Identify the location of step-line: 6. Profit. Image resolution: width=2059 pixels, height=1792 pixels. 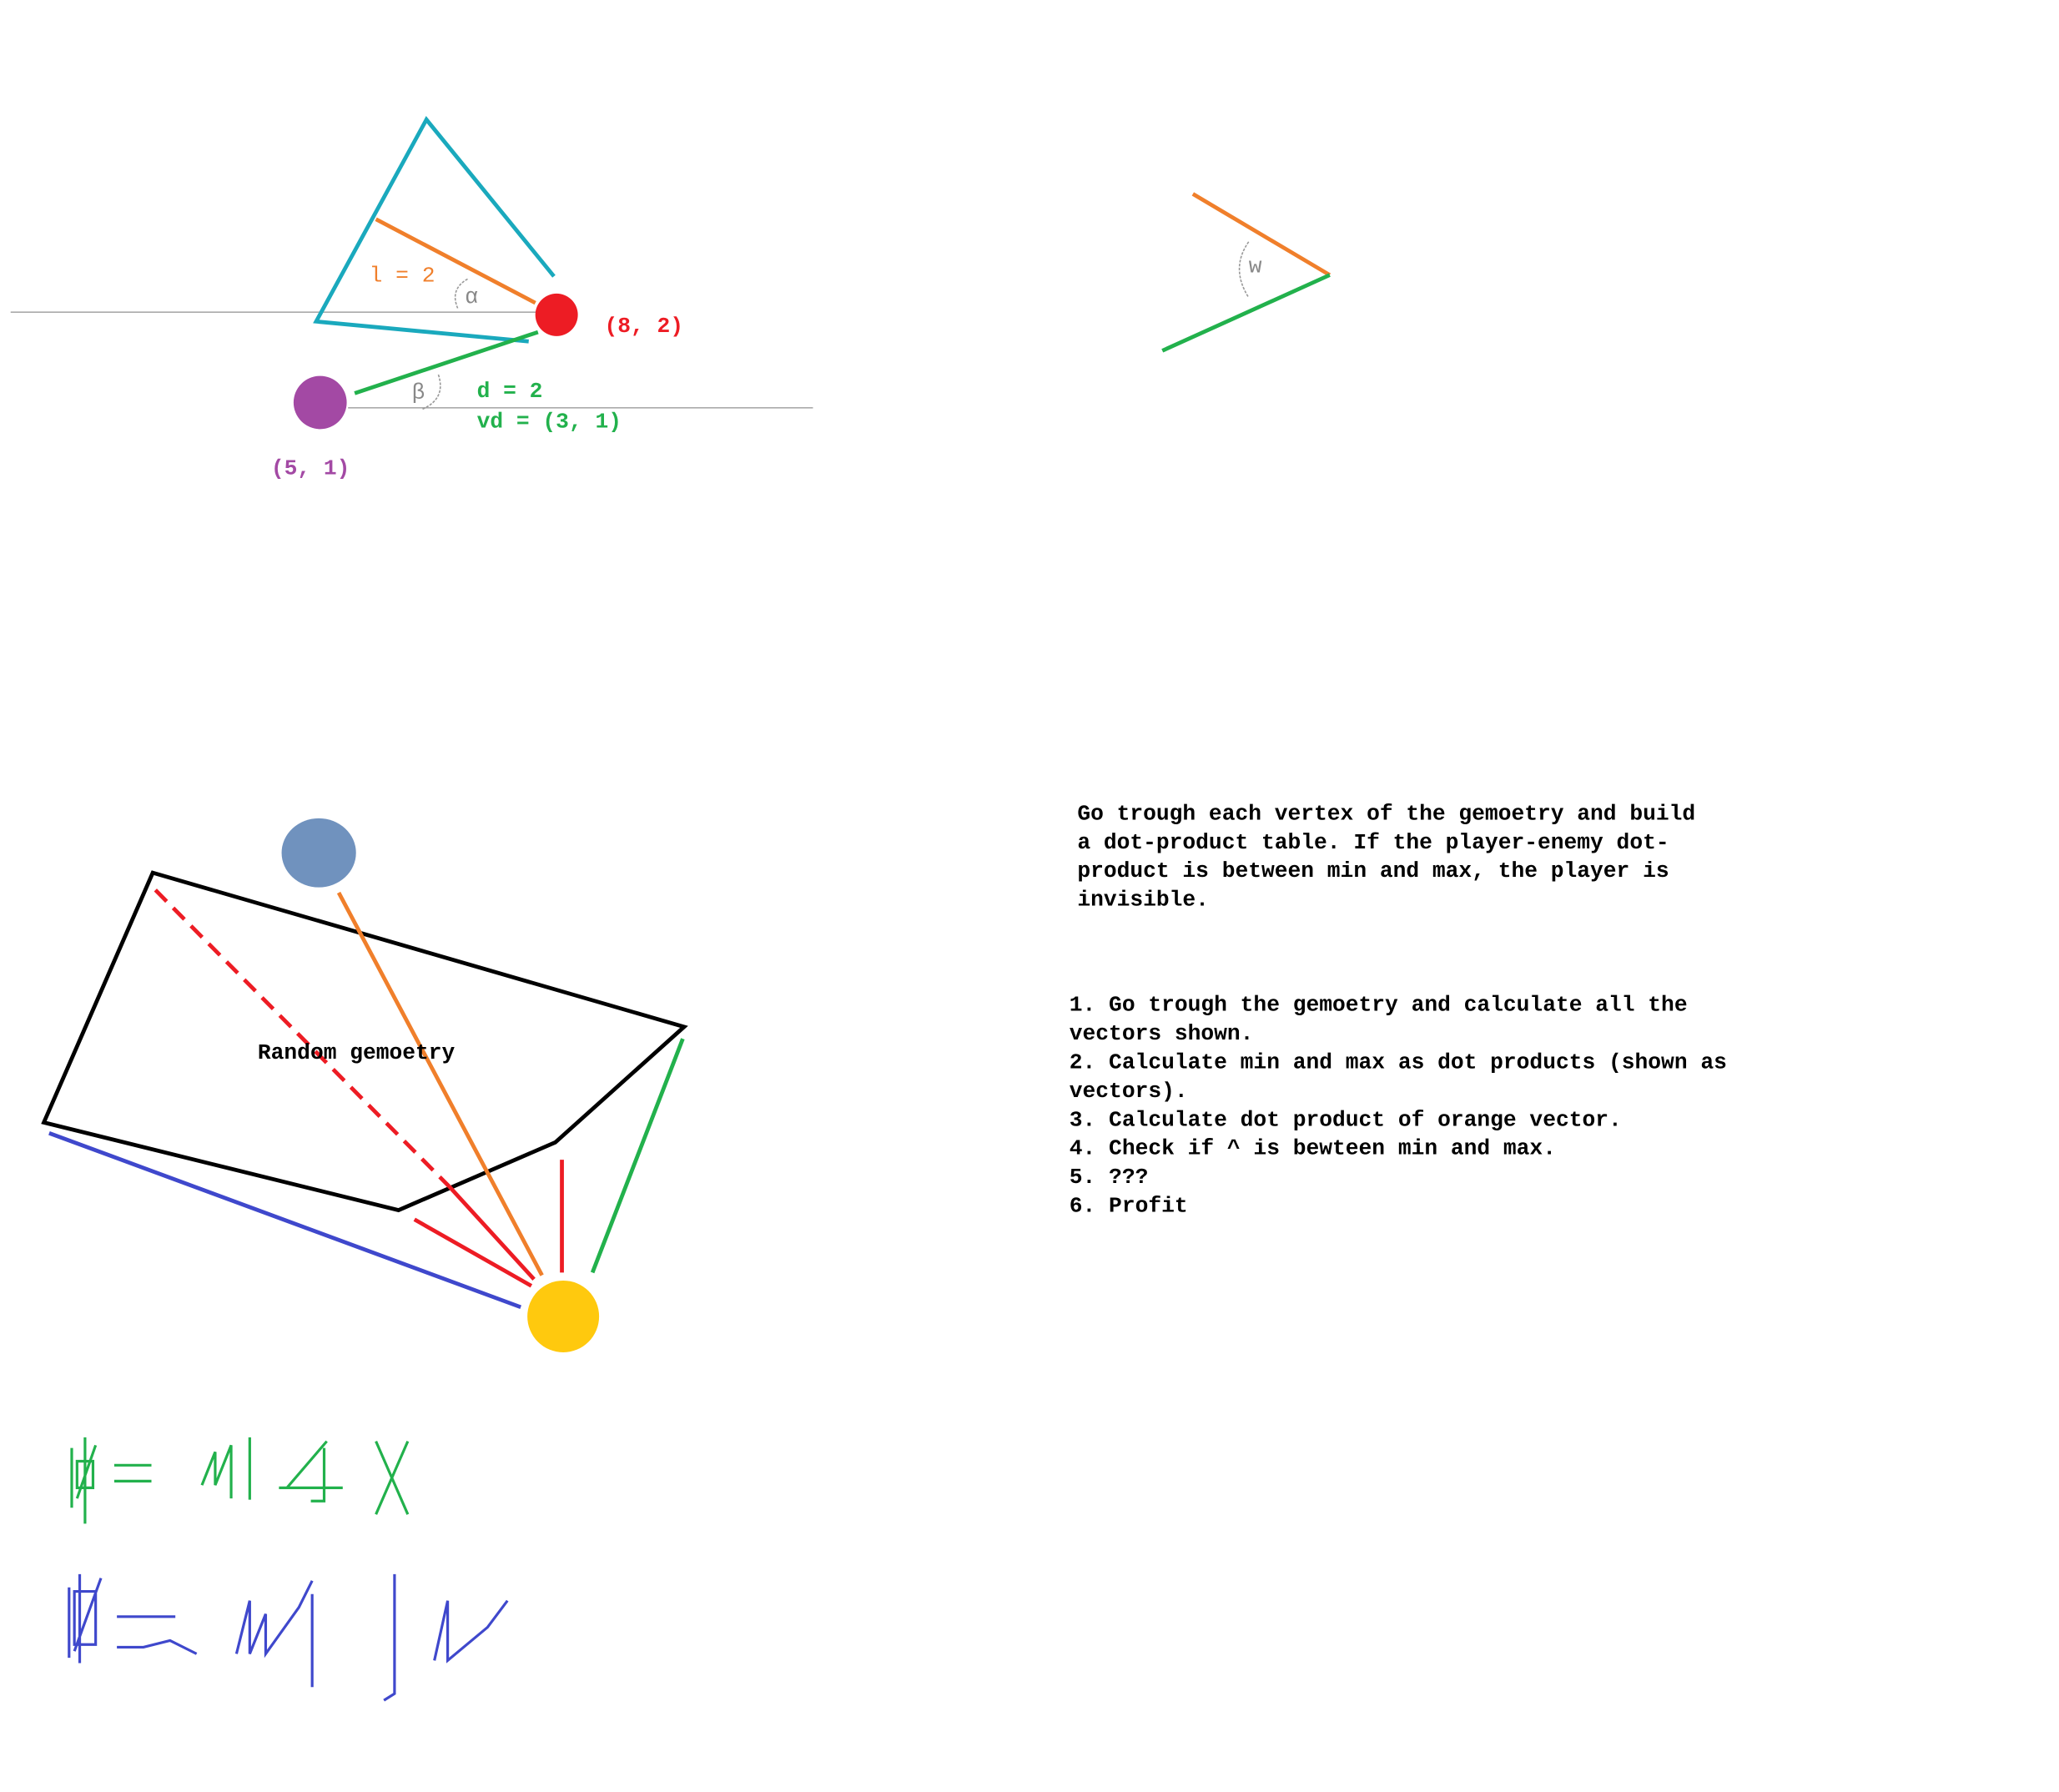
(1129, 1205).